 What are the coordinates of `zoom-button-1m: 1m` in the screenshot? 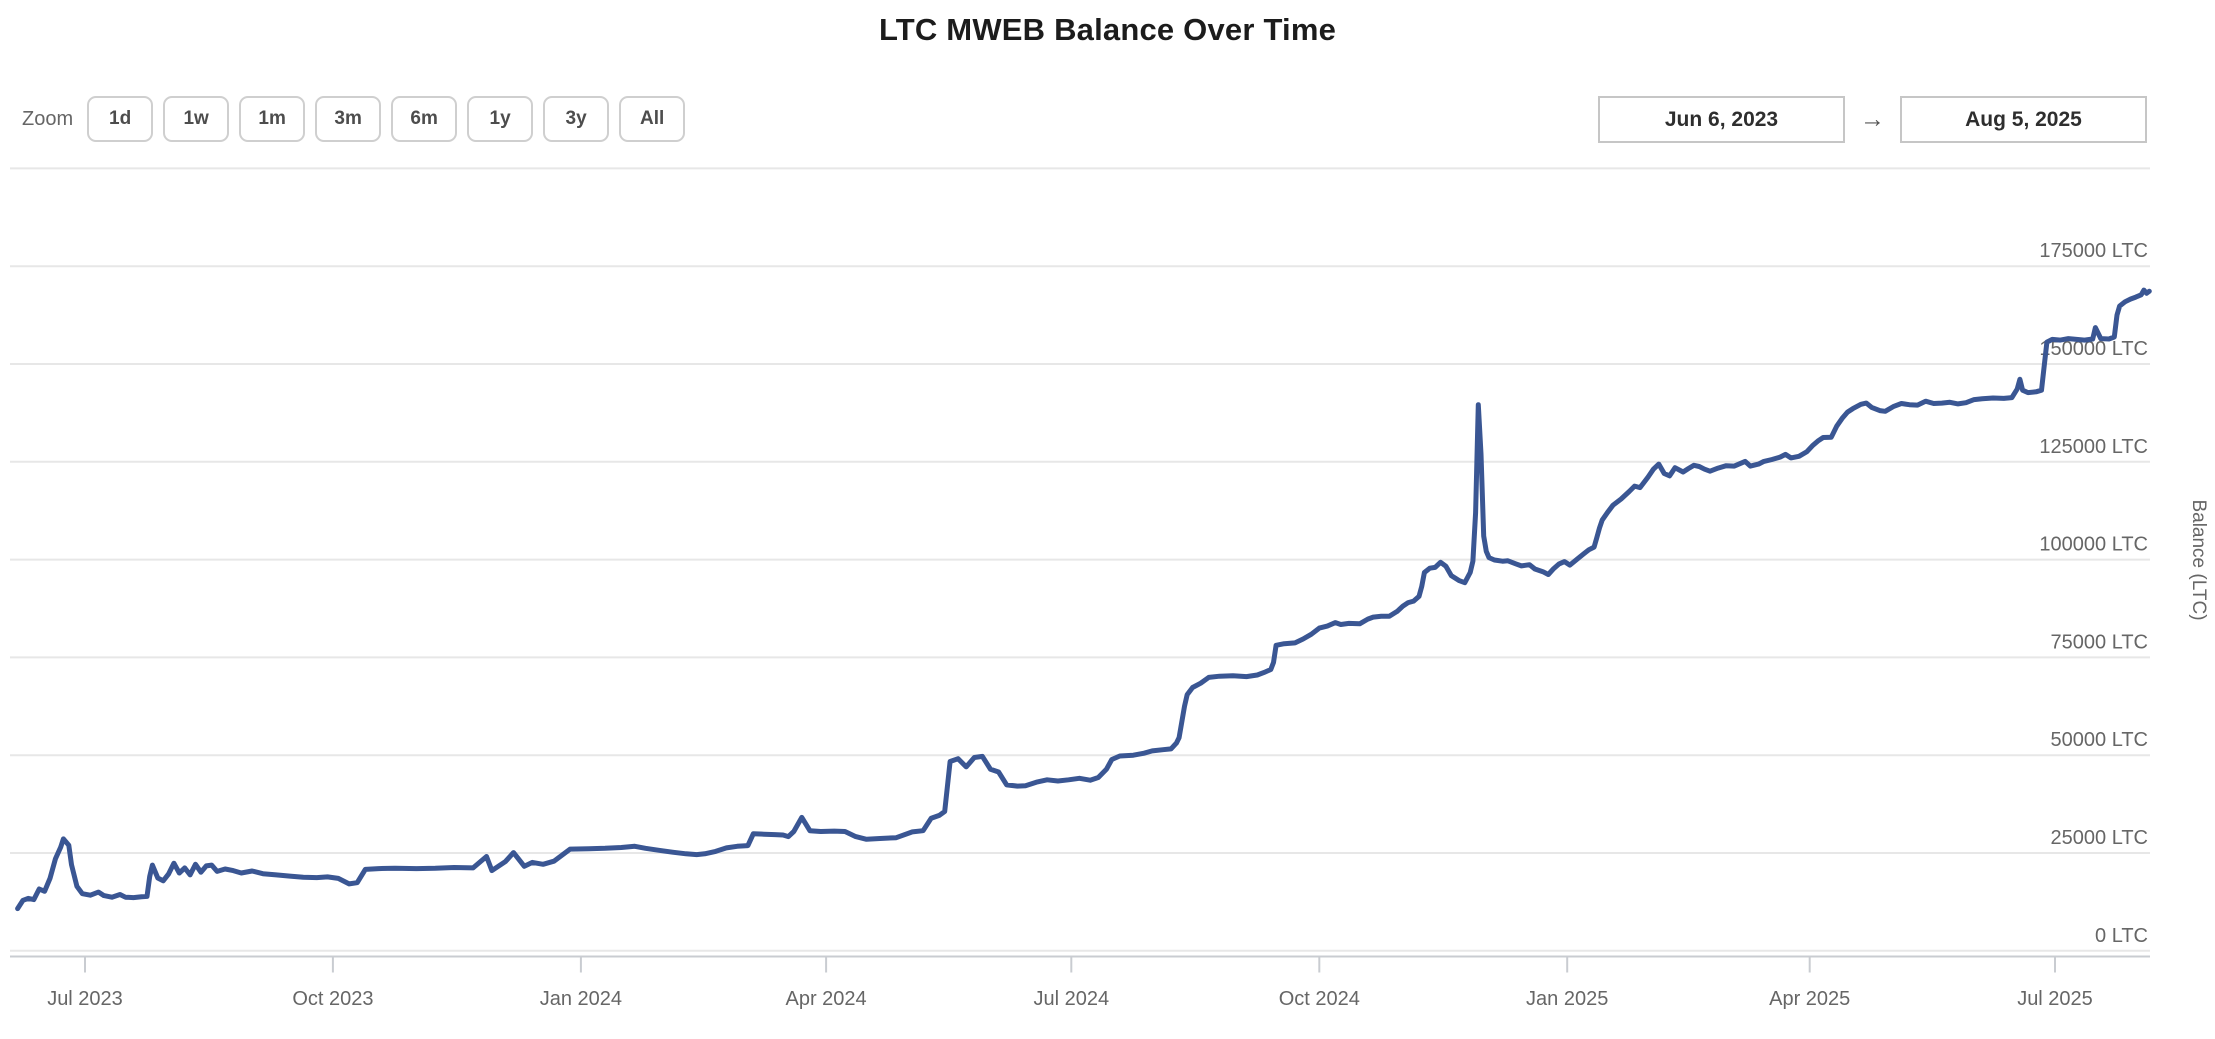 It's located at (272, 119).